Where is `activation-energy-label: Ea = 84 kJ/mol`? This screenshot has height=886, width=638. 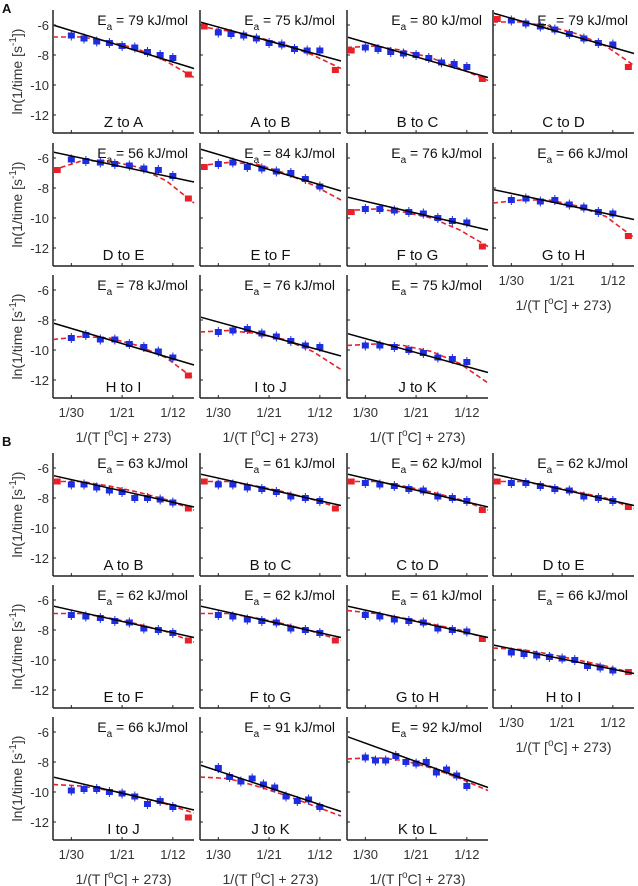 activation-energy-label: Ea = 84 kJ/mol is located at coordinates (289, 155).